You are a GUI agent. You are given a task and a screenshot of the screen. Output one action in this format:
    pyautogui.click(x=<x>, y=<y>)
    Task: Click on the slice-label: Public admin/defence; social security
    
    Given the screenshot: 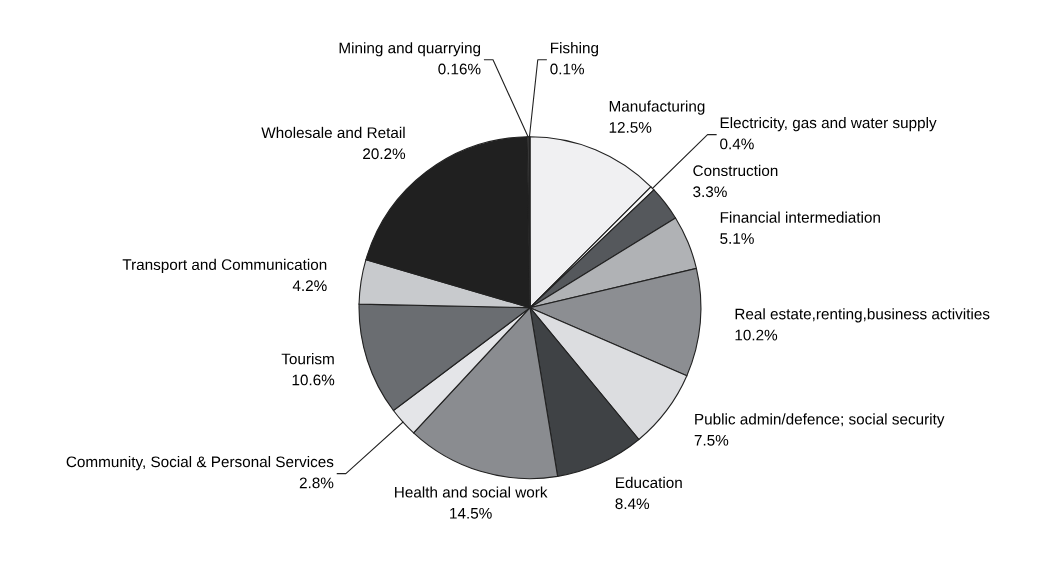 What is the action you would take?
    pyautogui.click(x=820, y=420)
    